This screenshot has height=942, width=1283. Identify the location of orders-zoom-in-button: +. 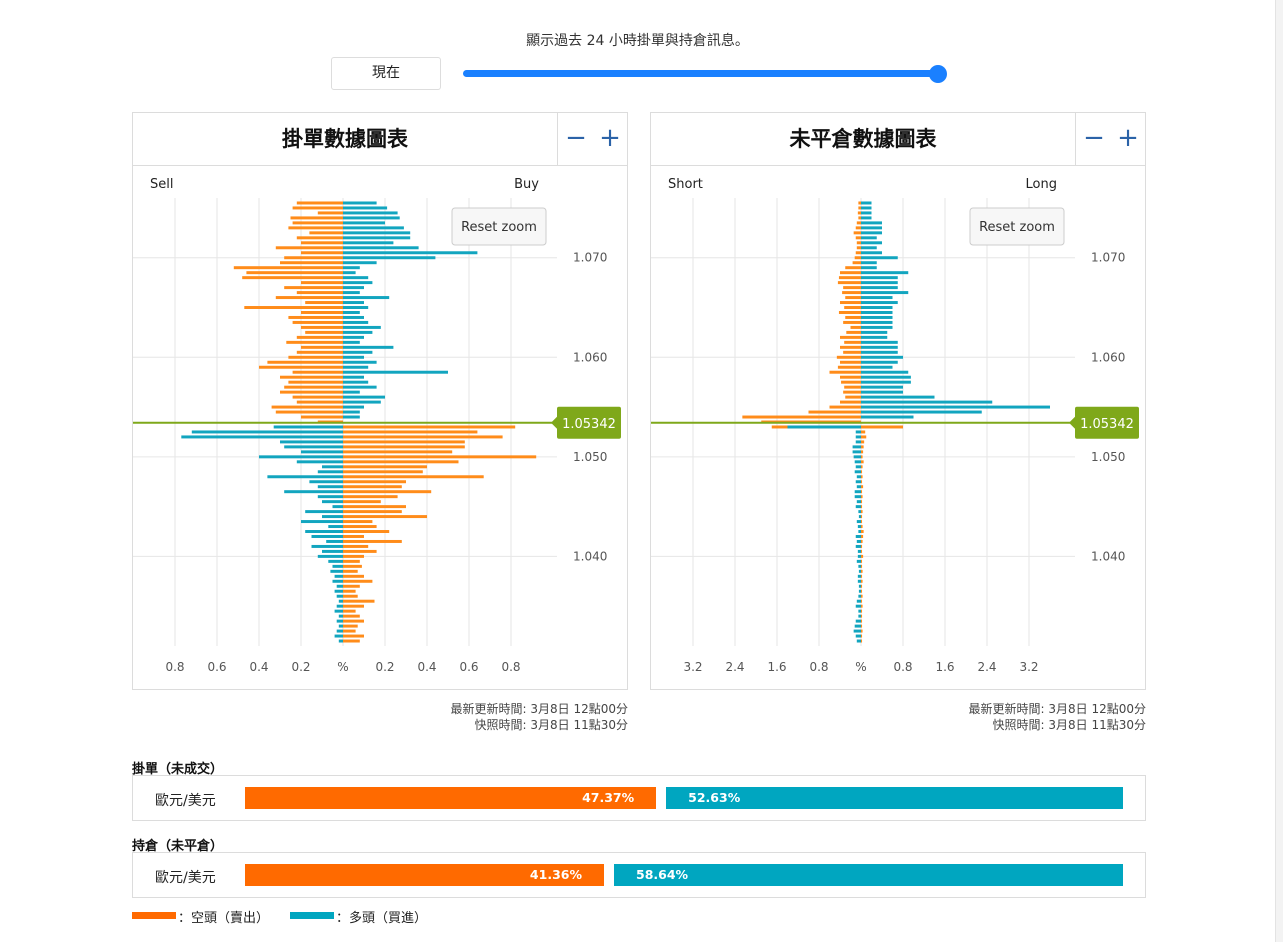
(610, 138).